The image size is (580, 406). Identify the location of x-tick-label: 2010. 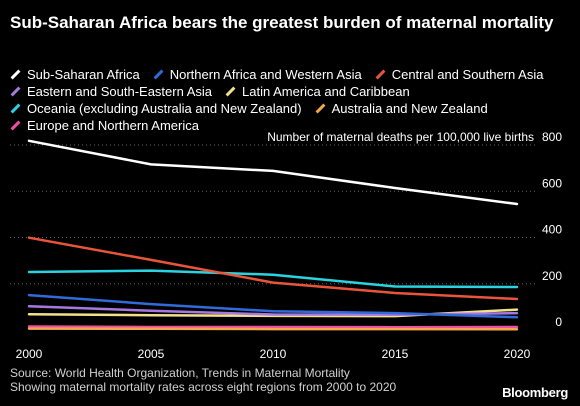
(273, 354).